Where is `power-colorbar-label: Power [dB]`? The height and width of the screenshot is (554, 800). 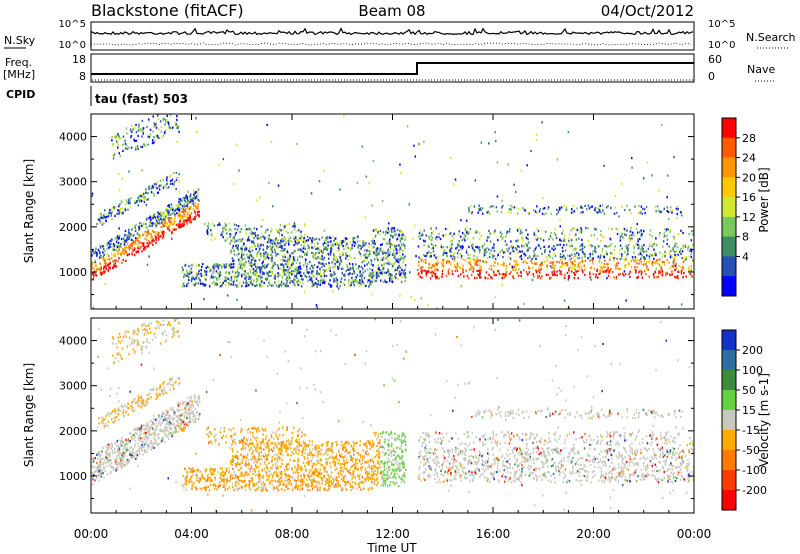
power-colorbar-label: Power [dB] is located at coordinates (764, 199).